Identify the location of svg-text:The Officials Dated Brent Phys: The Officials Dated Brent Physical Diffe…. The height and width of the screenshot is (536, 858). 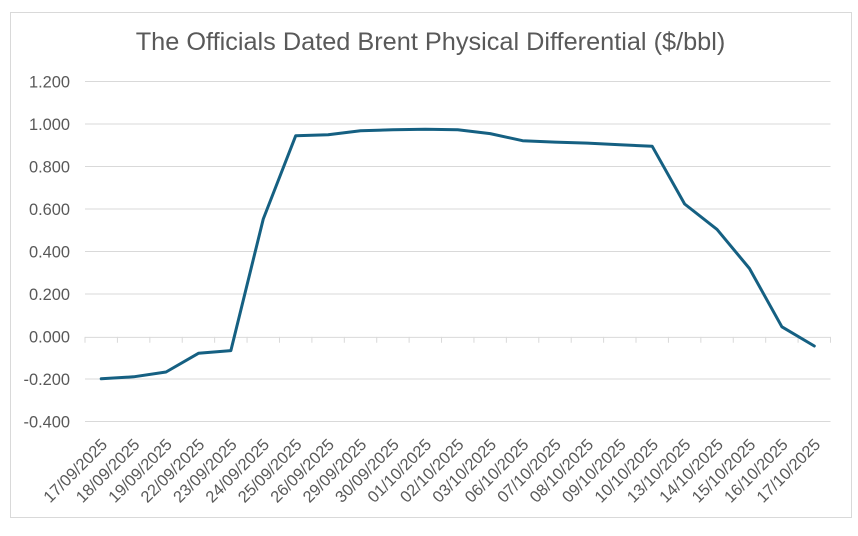
(431, 42).